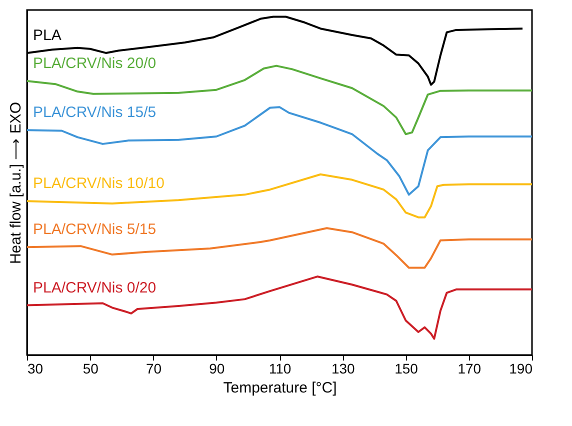  What do you see at coordinates (94, 63) in the screenshot?
I see `series-label: PLA/CRV/Nis 20/0` at bounding box center [94, 63].